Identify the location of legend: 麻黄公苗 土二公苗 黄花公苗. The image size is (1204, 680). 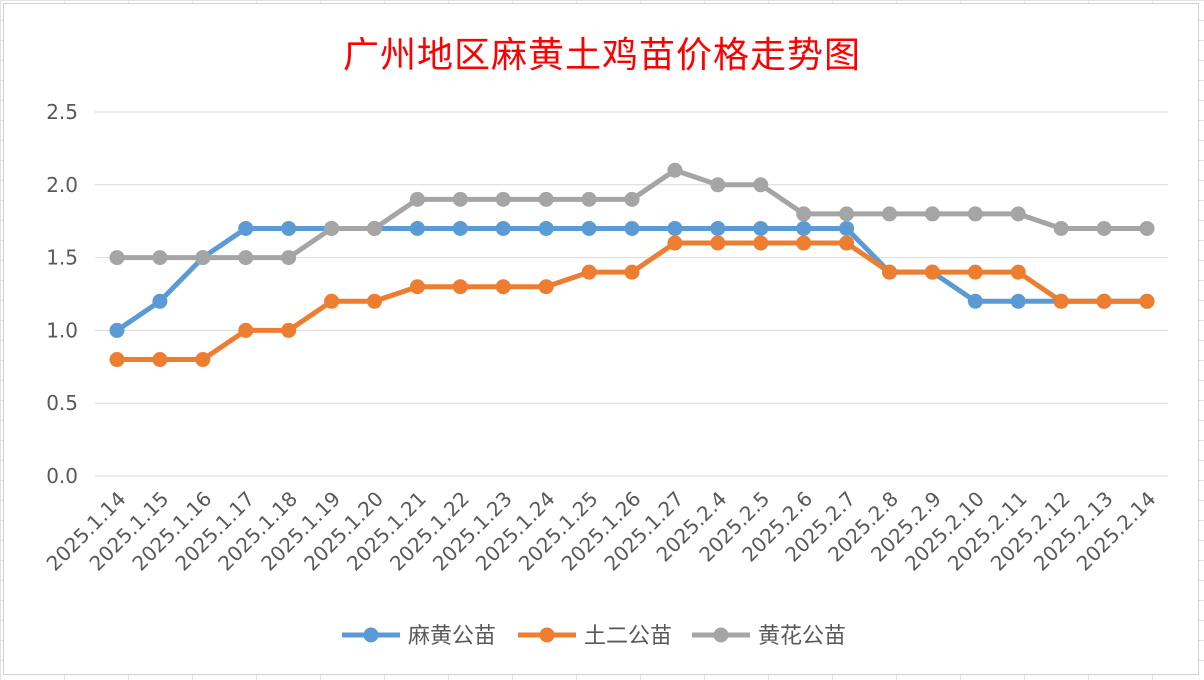
(594, 636).